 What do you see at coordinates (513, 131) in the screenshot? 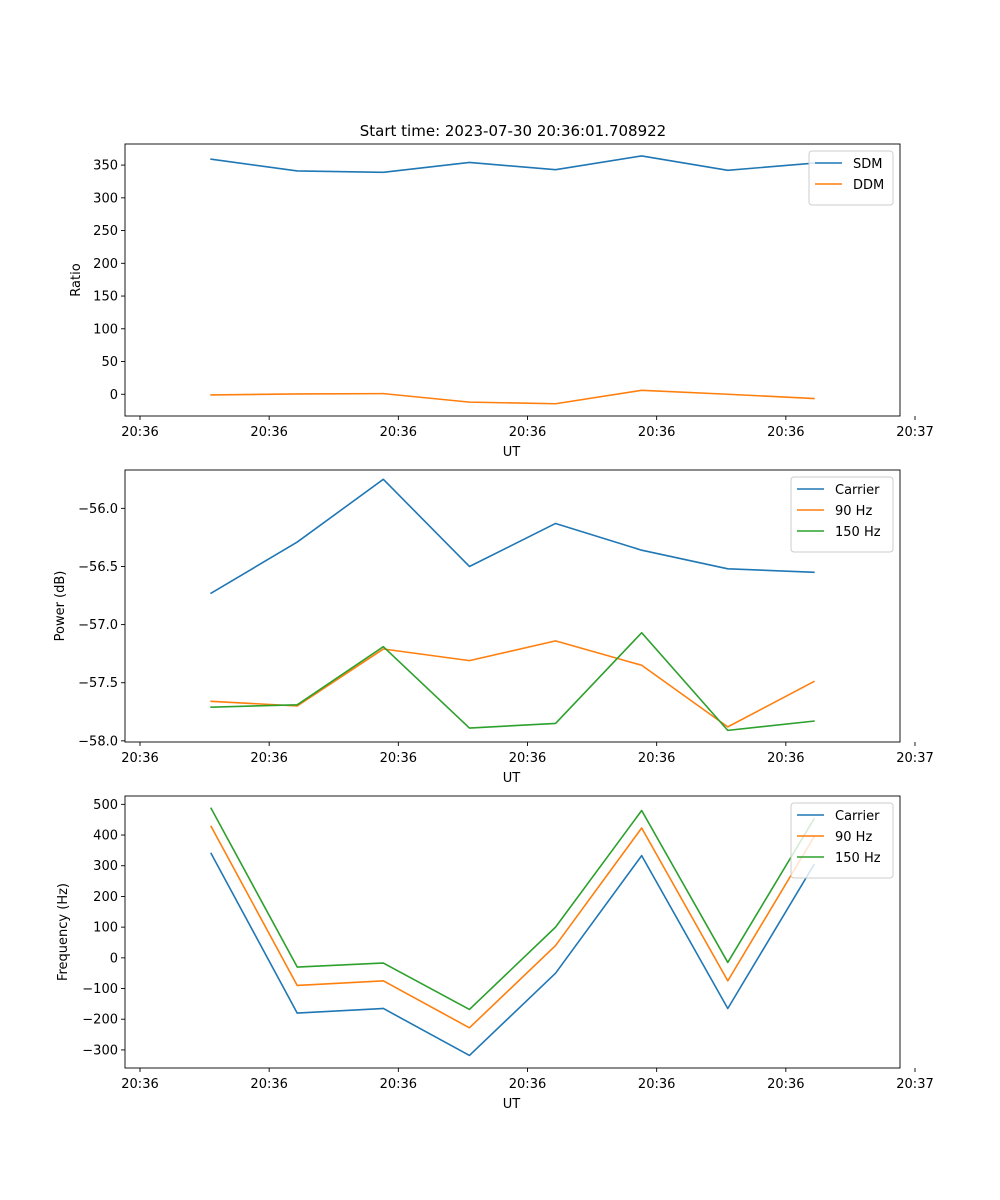
I see `figure-title: Start time: 2023-07-30 20:36:01.708922` at bounding box center [513, 131].